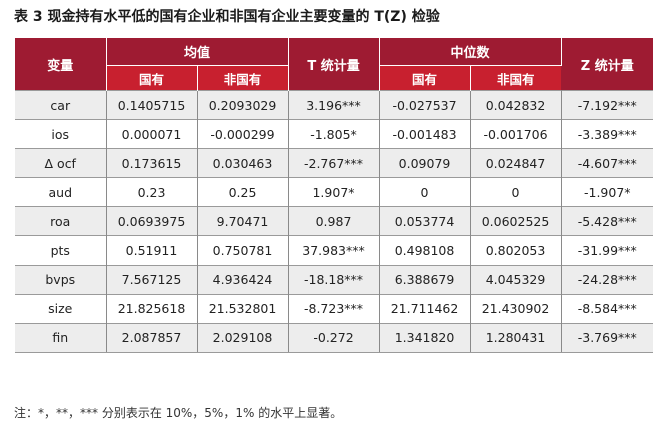 Image resolution: width=659 pixels, height=429 pixels. What do you see at coordinates (178, 413) in the screenshot?
I see `table-note: 注：*，**，*** 分别表示在 10%，5%，1% 的水平上显著。` at bounding box center [178, 413].